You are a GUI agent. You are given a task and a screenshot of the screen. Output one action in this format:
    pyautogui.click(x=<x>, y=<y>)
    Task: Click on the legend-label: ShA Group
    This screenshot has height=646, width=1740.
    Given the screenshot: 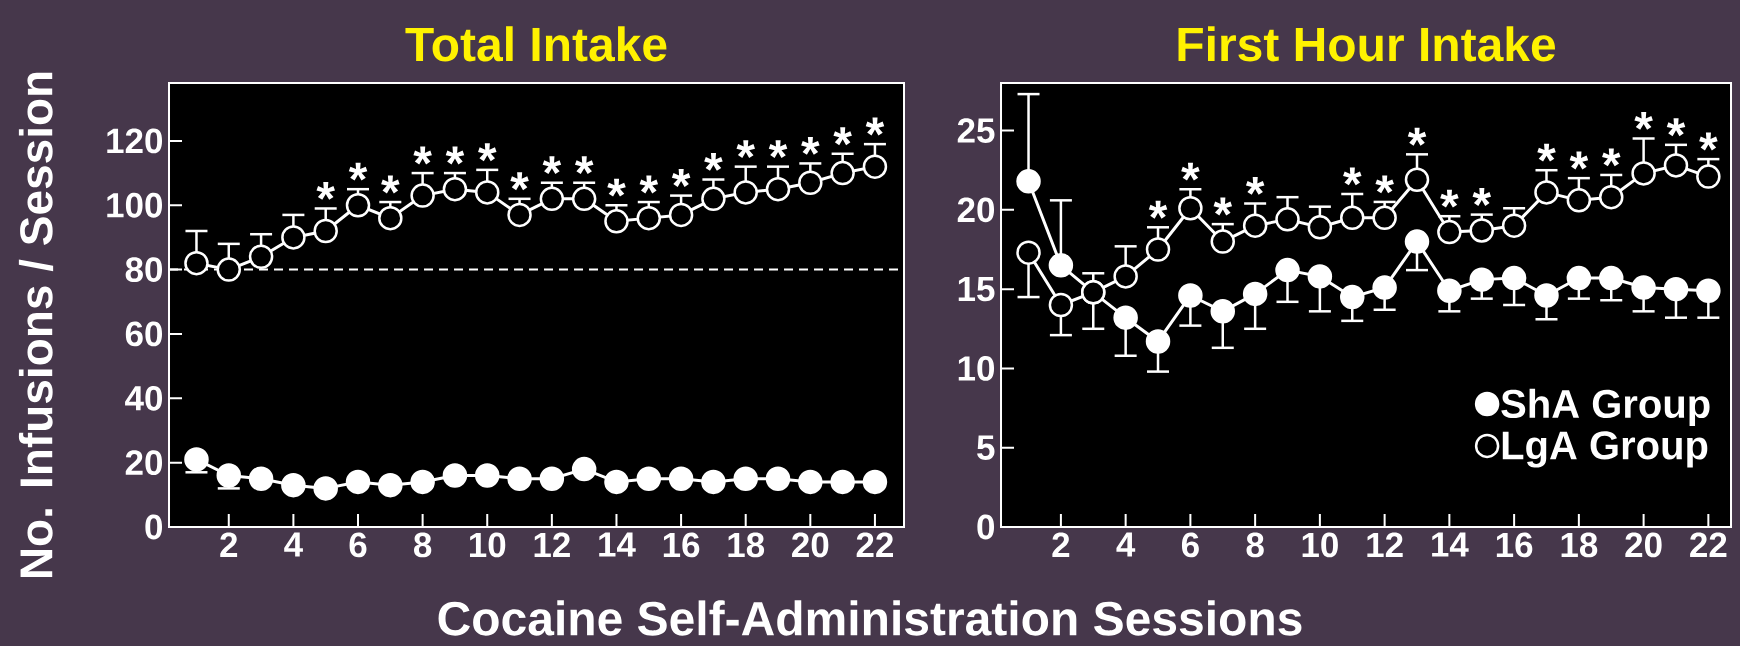 What is the action you would take?
    pyautogui.click(x=1605, y=407)
    